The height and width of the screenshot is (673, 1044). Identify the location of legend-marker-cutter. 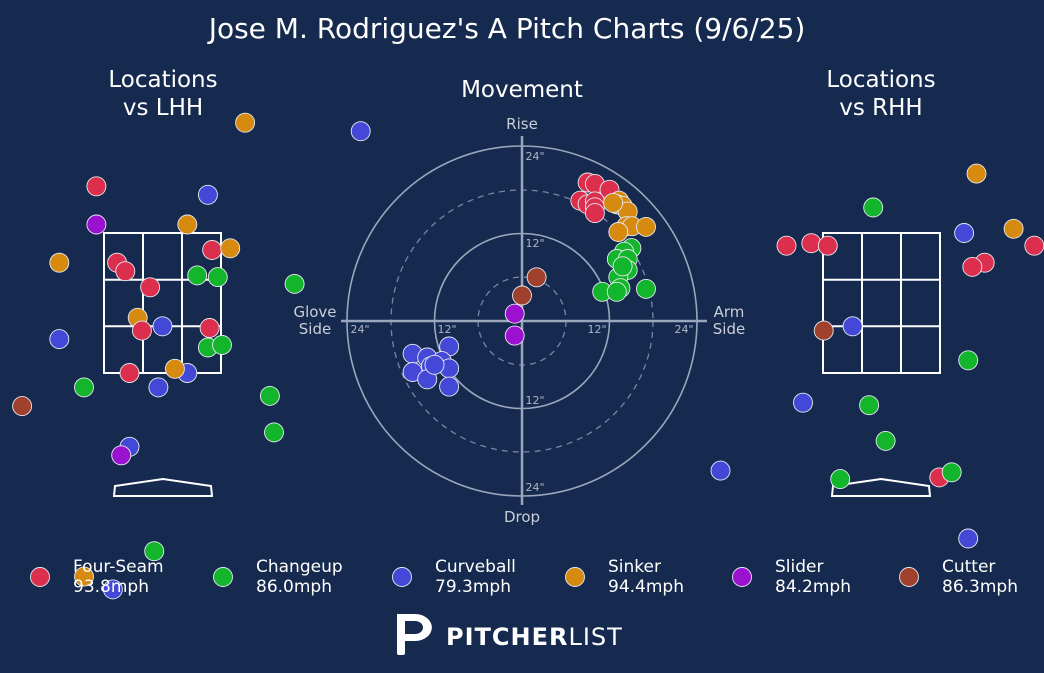
(909, 577).